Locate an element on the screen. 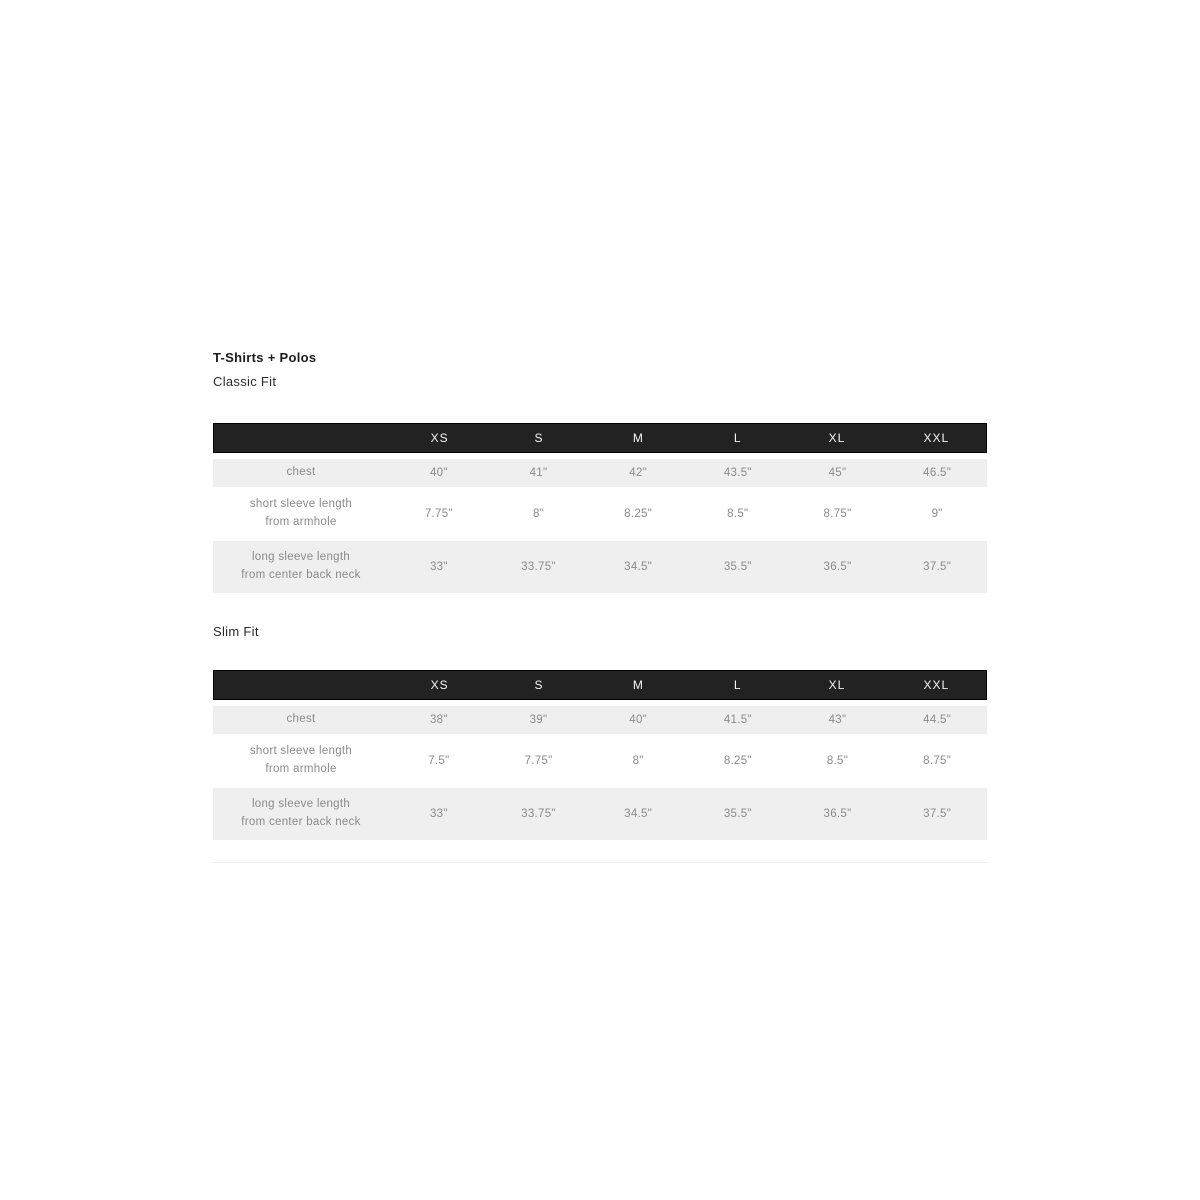  table-cell: 41" is located at coordinates (538, 473).